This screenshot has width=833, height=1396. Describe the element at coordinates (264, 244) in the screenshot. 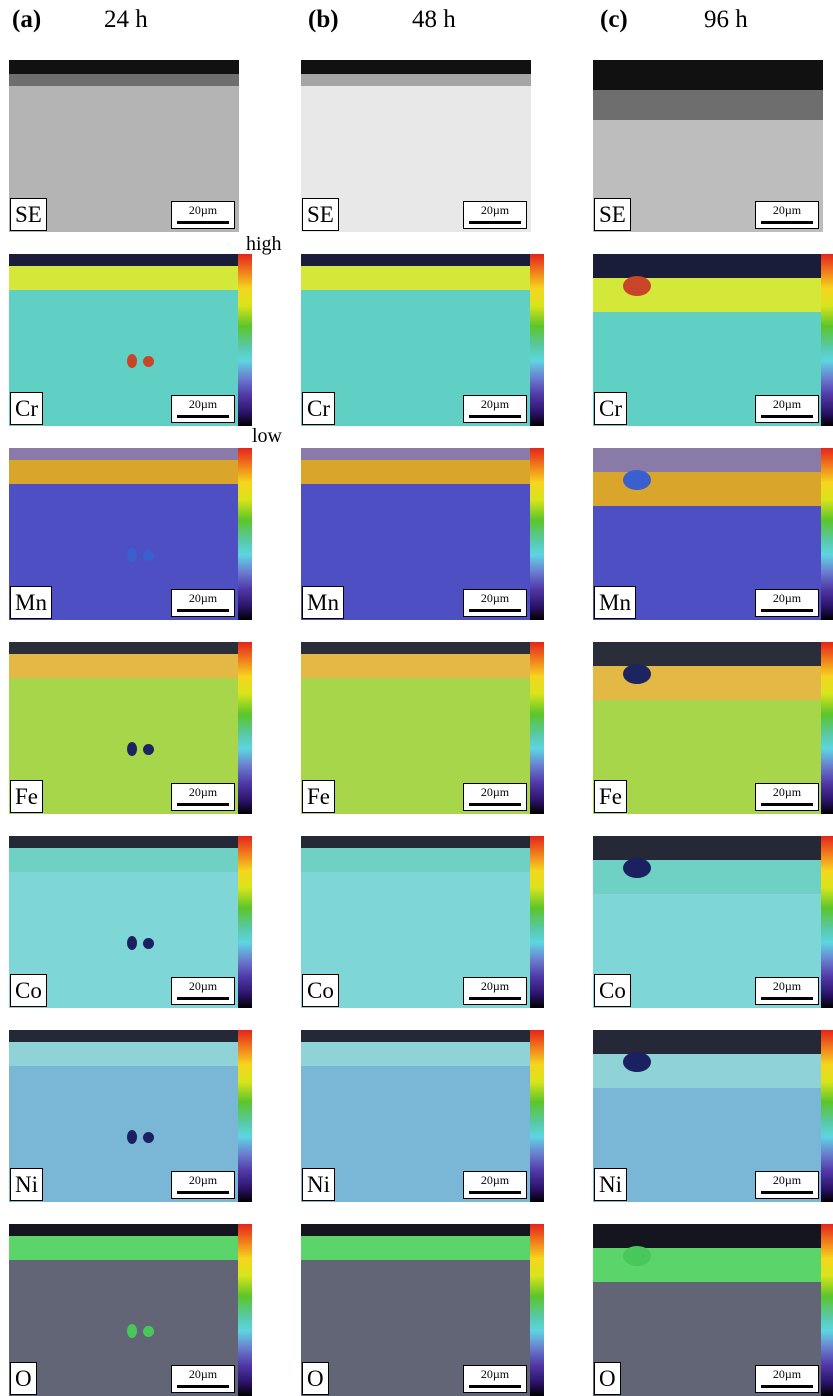

I see `intensity-high-label: high` at that location.